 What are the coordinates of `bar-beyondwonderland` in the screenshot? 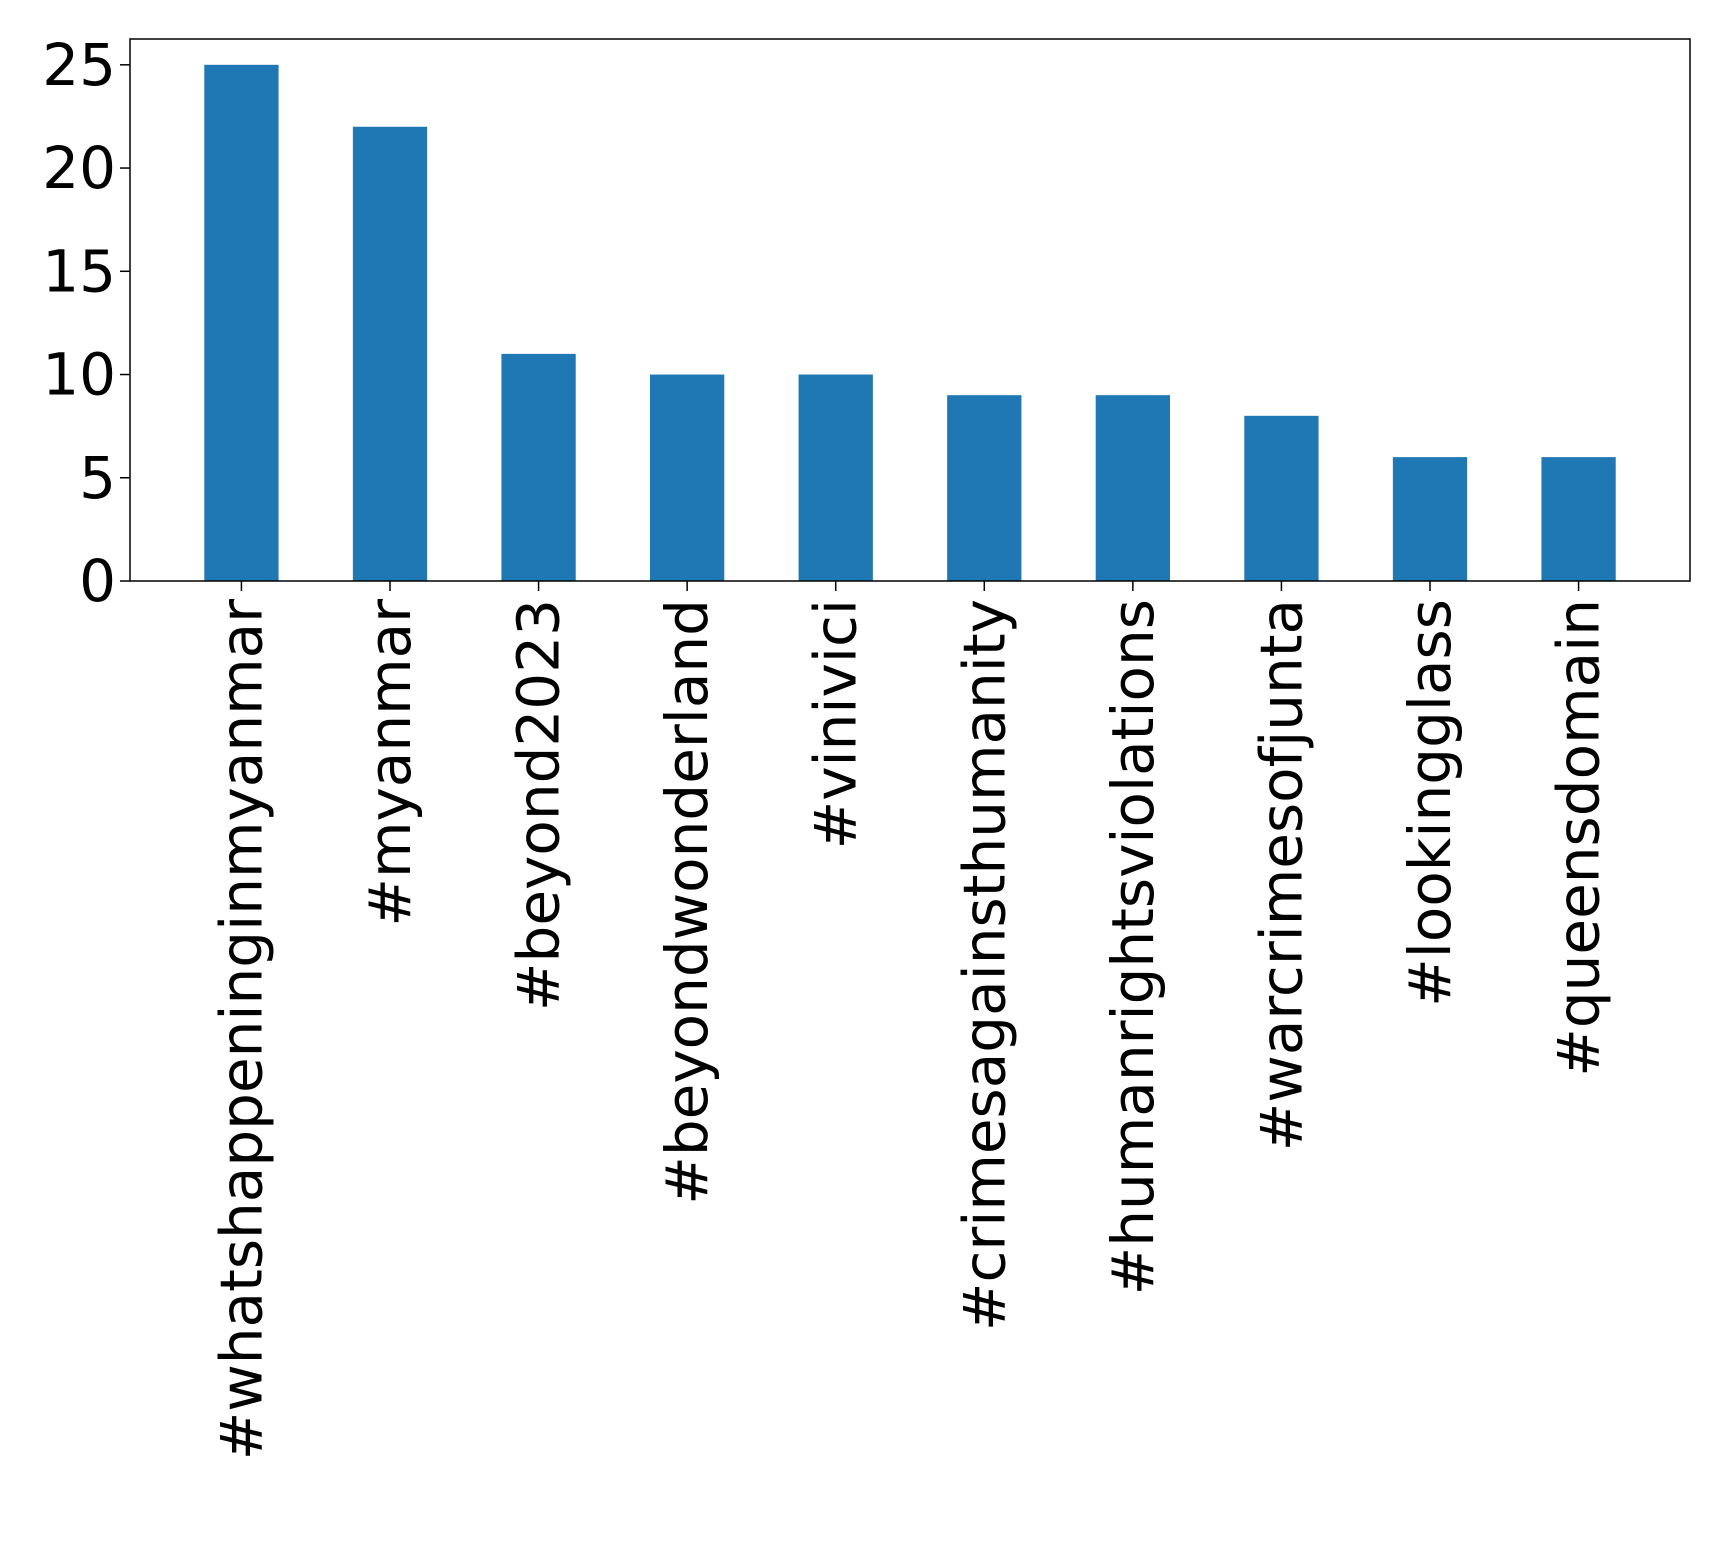 It's located at (687, 477).